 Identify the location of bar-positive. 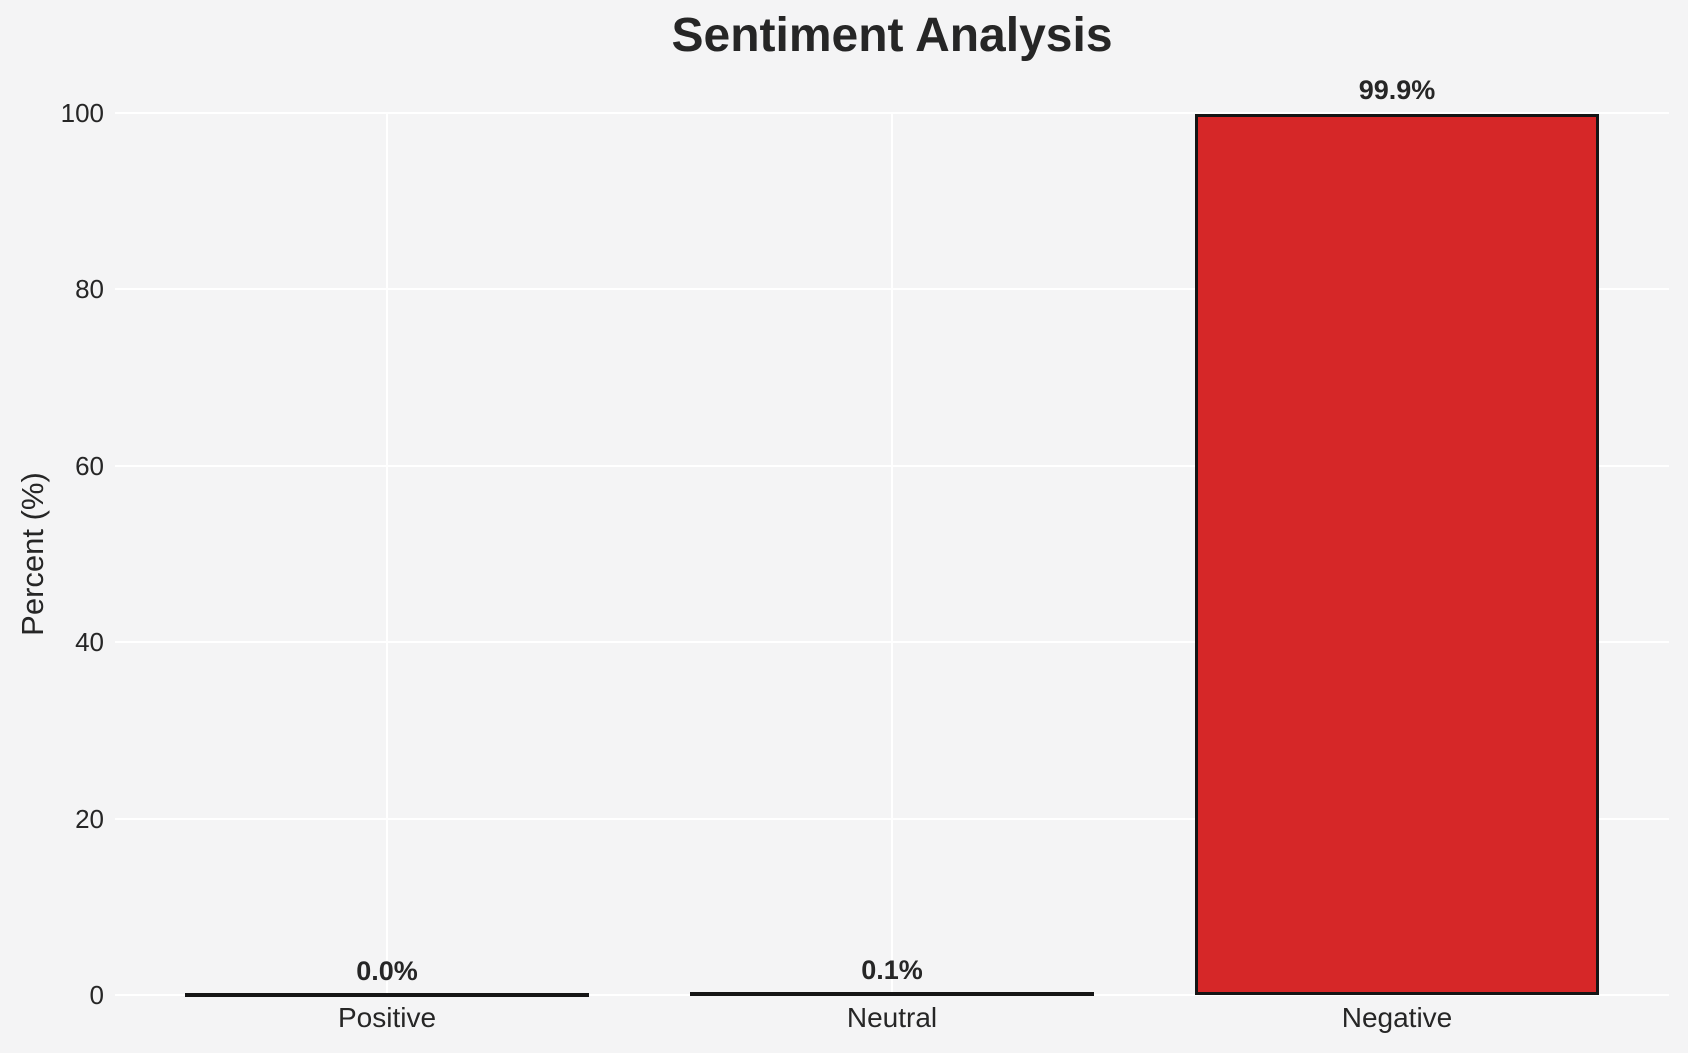
(387, 995).